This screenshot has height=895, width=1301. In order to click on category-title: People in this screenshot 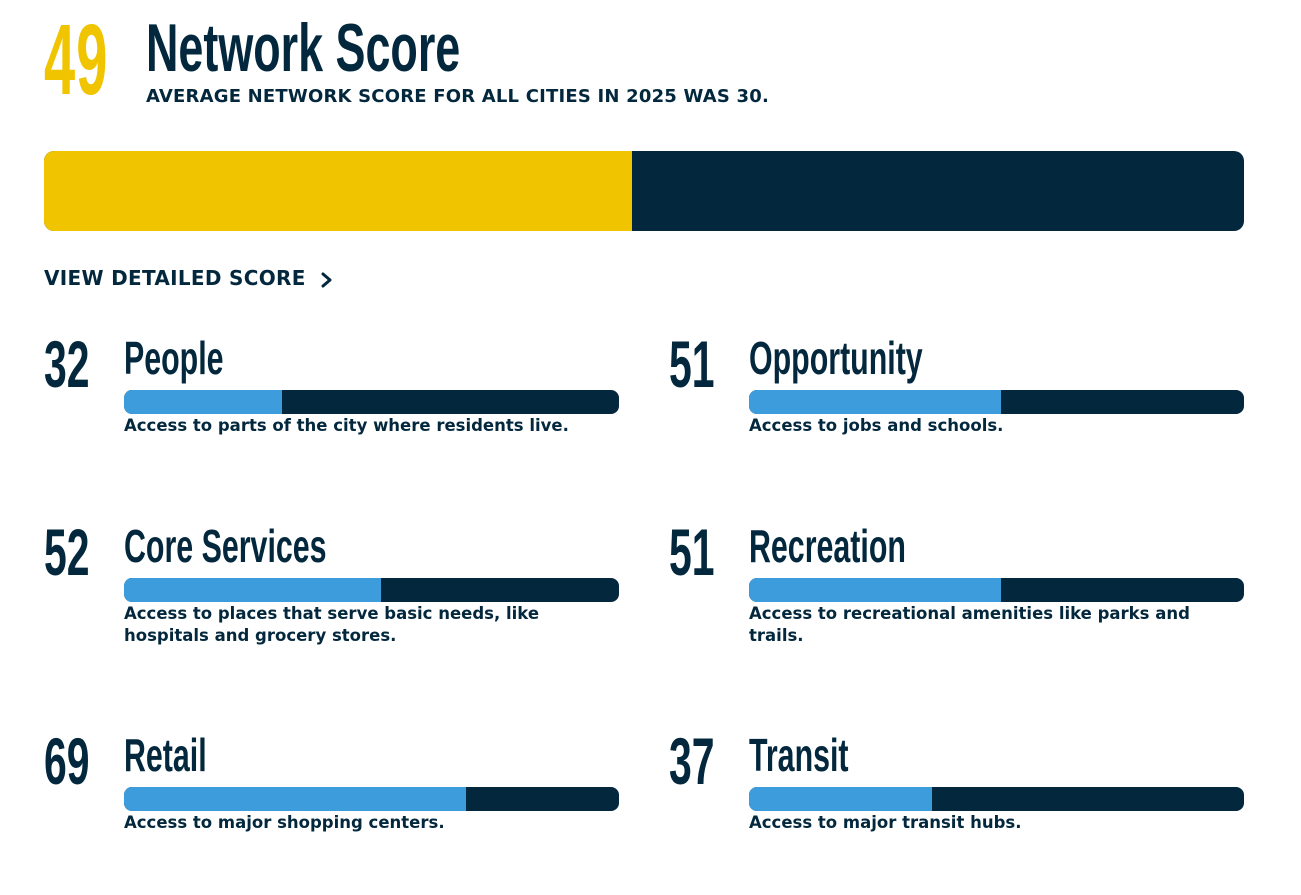, I will do `click(174, 358)`.